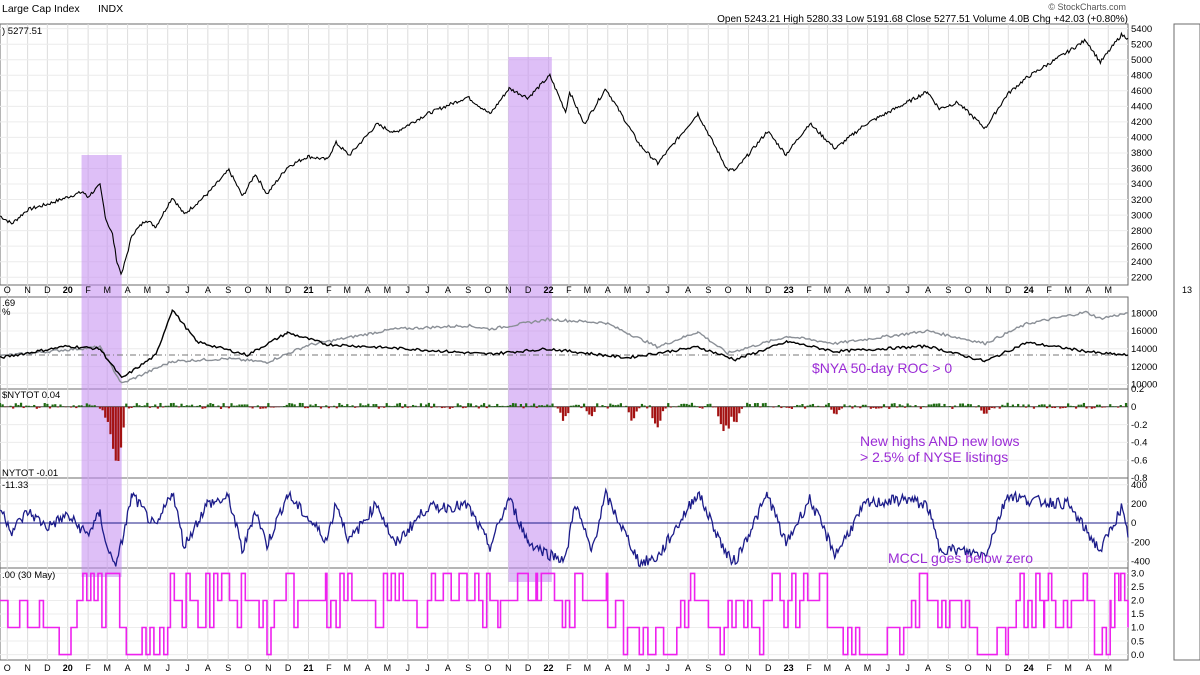 Image resolution: width=1200 pixels, height=675 pixels. What do you see at coordinates (1137, 655) in the screenshot?
I see `composite-y-tick-label: 0.0` at bounding box center [1137, 655].